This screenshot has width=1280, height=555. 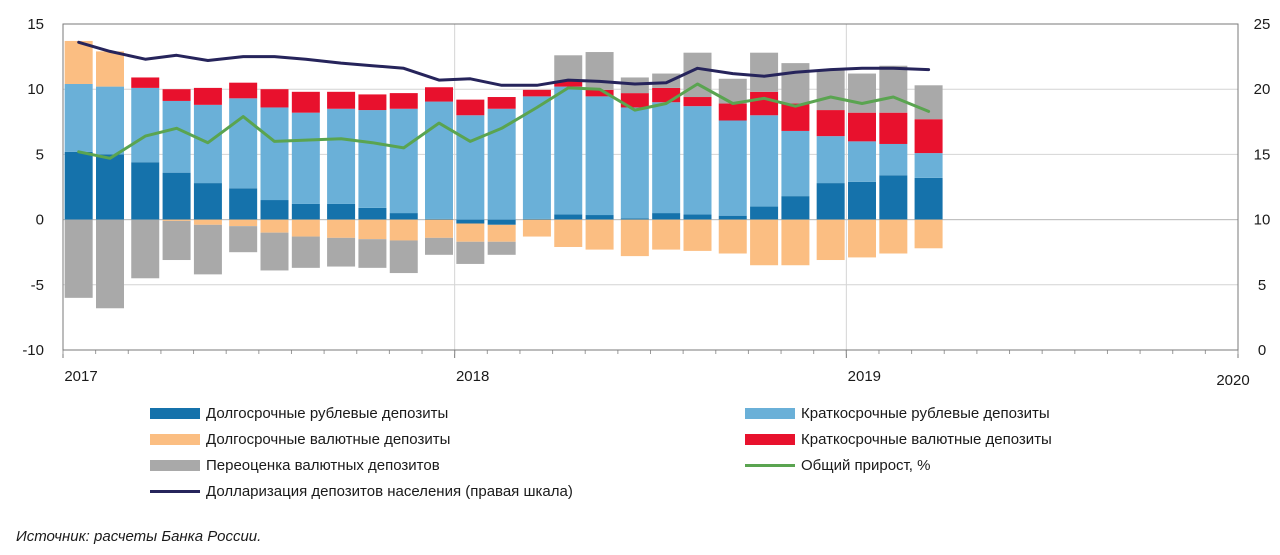 I want to click on source-note: Источник: расчеты Банка России., so click(x=139, y=536).